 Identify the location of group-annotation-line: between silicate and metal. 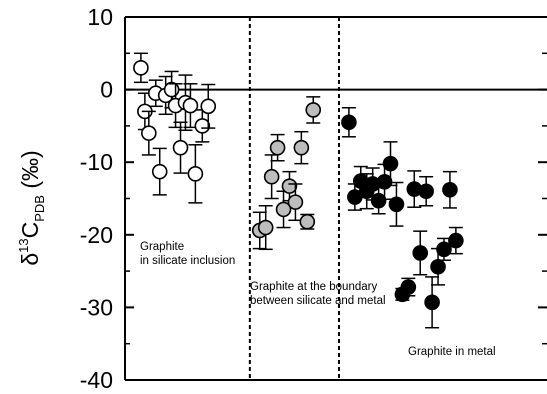
(318, 301).